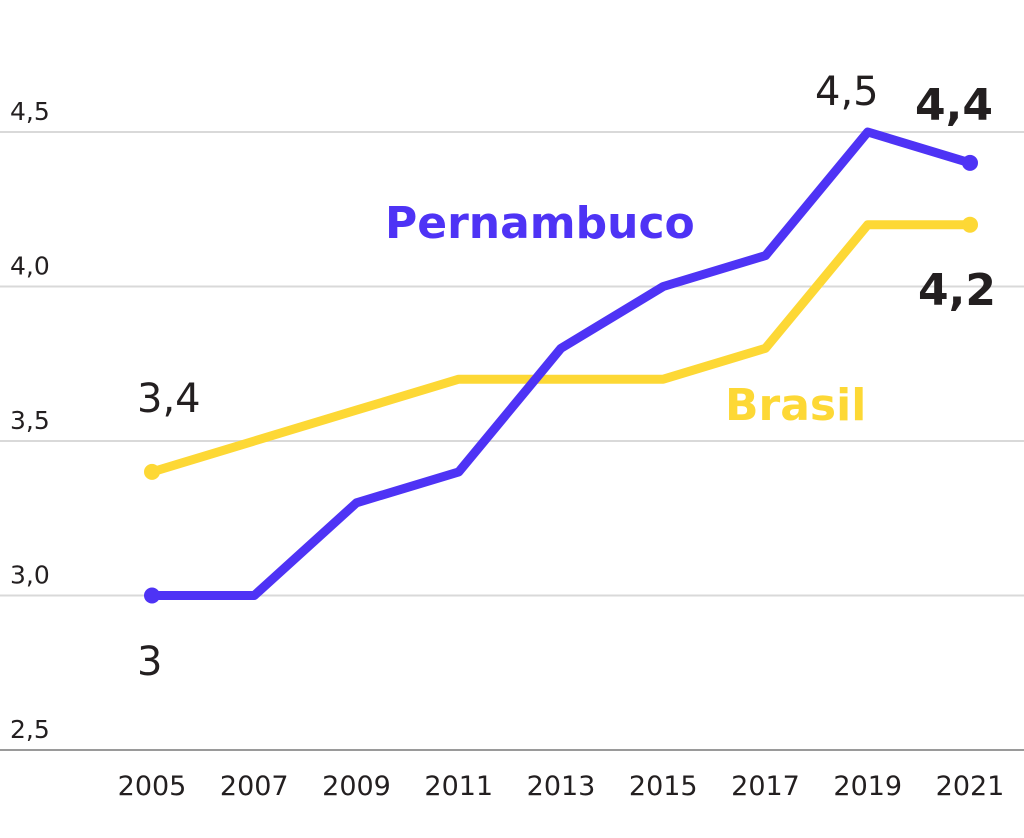  I want to click on x-tick-label: 2021, so click(970, 786).